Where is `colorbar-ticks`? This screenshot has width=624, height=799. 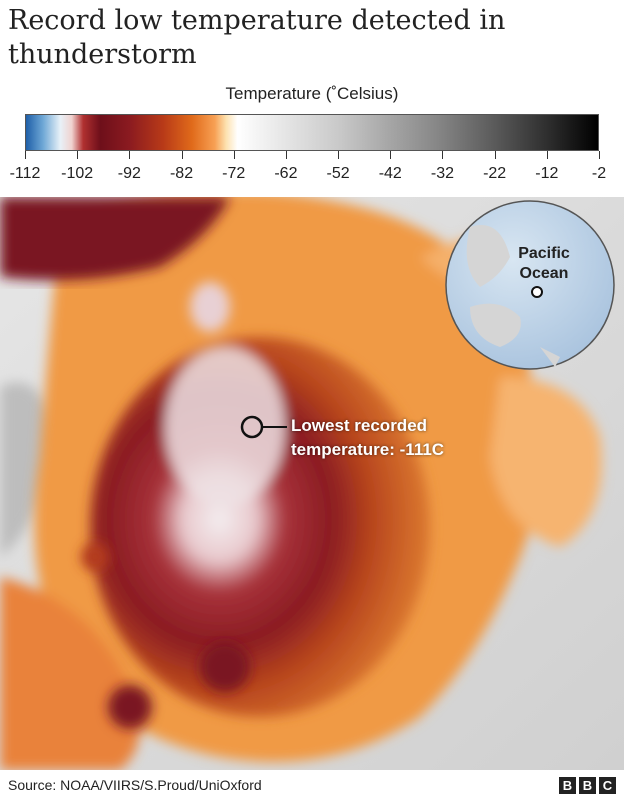
colorbar-ticks is located at coordinates (312, 155).